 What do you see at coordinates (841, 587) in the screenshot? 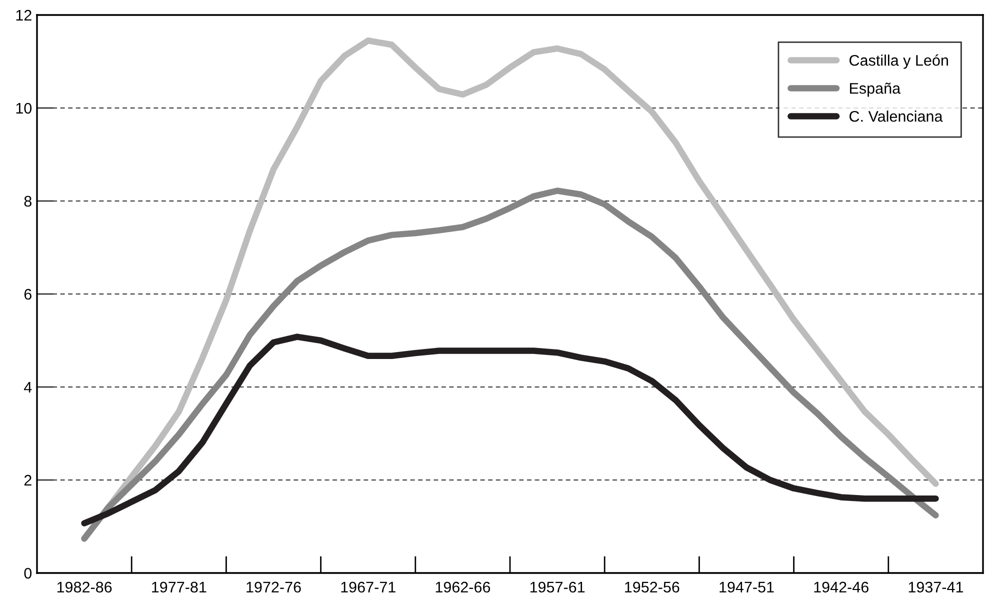
I see `x-tick-label: 1942-46` at bounding box center [841, 587].